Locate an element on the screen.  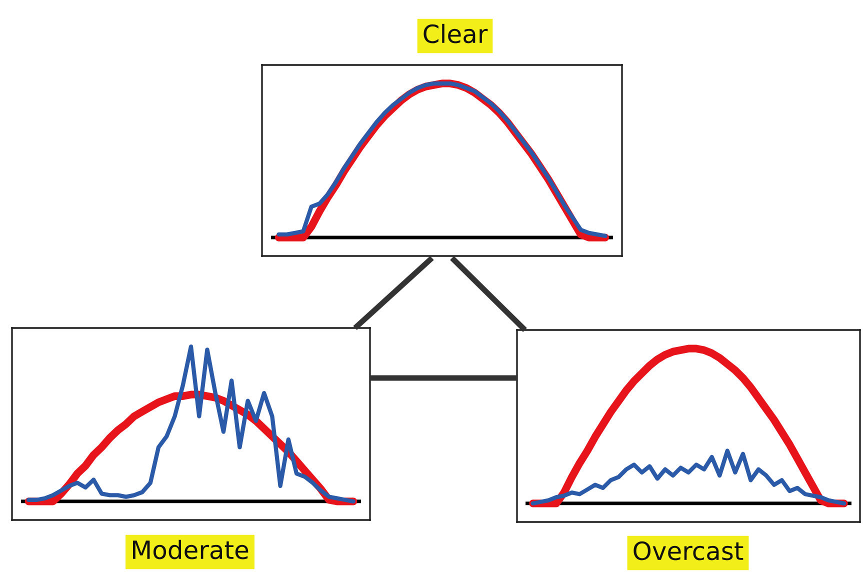
chart-title: Clear is located at coordinates (456, 34).